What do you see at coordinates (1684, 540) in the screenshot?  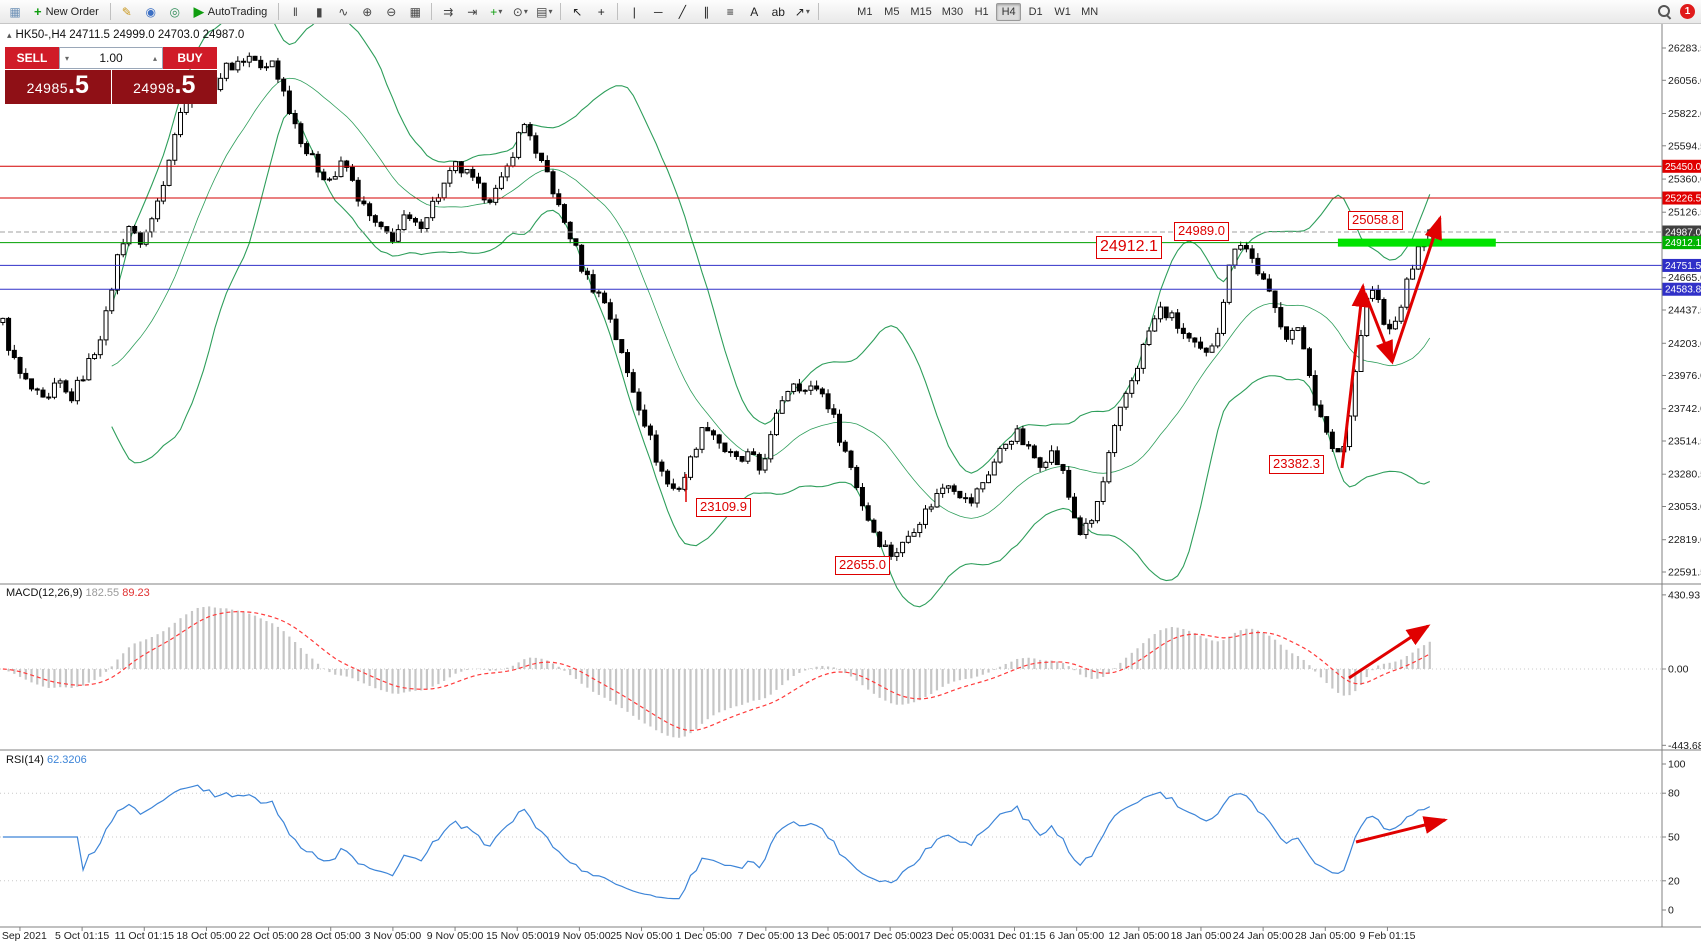 I see `svg-text: 22819.0` at bounding box center [1684, 540].